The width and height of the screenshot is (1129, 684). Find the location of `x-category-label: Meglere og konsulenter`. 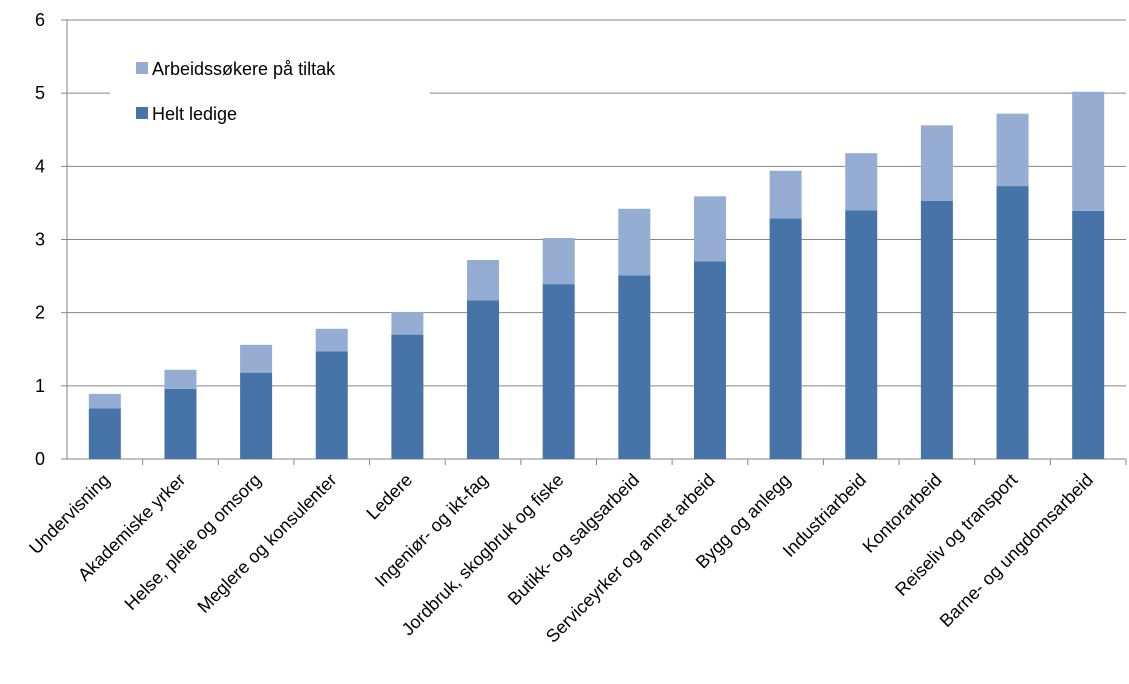

x-category-label: Meglere og konsulenter is located at coordinates (266, 543).